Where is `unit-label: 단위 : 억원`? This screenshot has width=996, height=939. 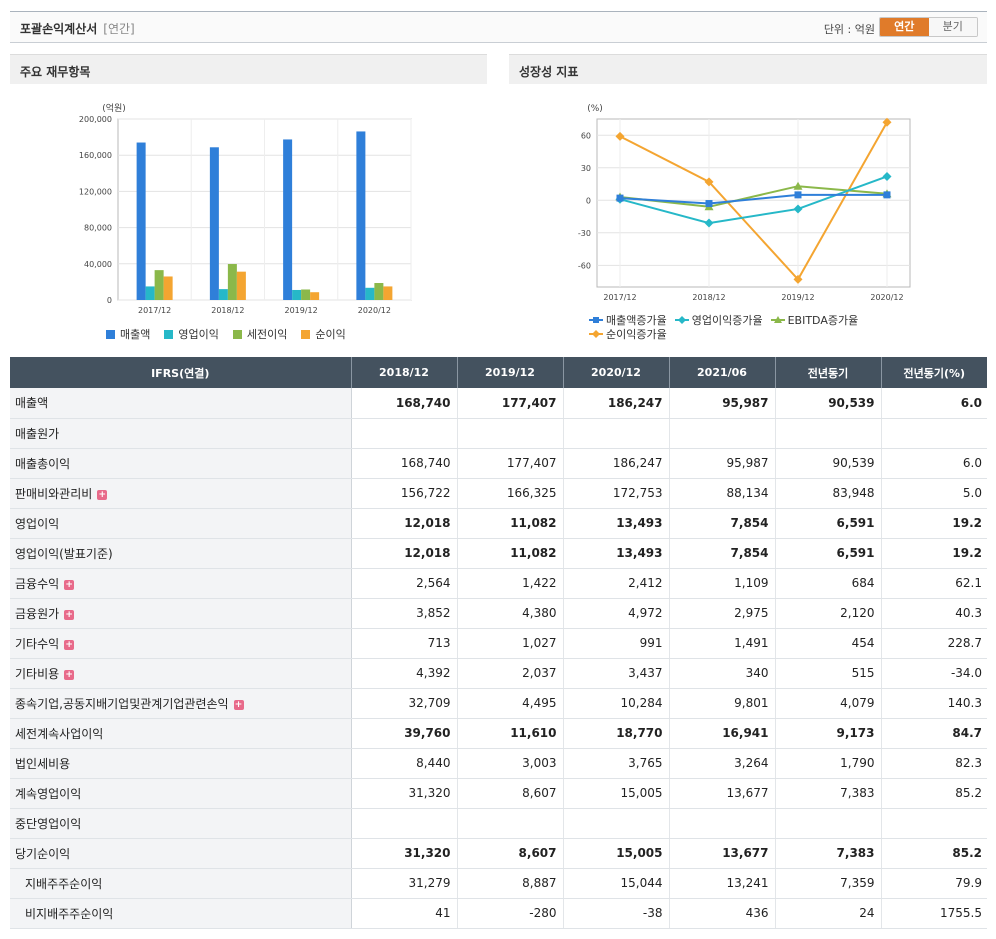 unit-label: 단위 : 억원 is located at coordinates (849, 29).